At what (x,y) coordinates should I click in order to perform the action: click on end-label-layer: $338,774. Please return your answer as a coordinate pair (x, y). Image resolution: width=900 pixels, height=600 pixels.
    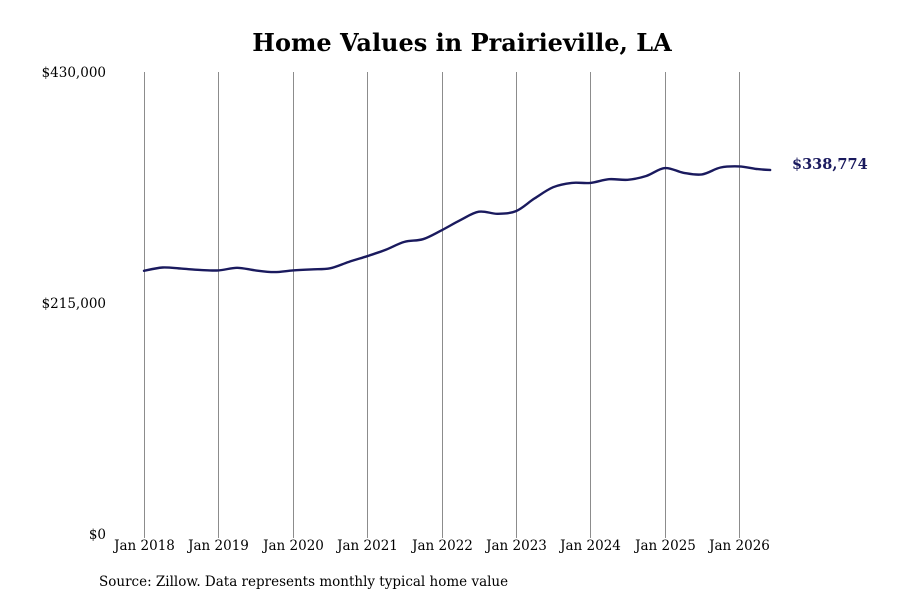
    Looking at the image, I should click on (830, 164).